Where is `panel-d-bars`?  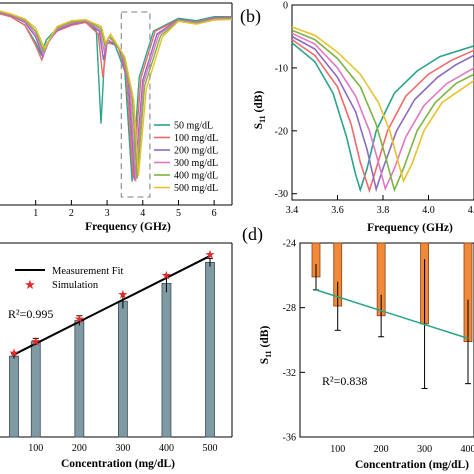
panel-d-bars is located at coordinates (392, 315).